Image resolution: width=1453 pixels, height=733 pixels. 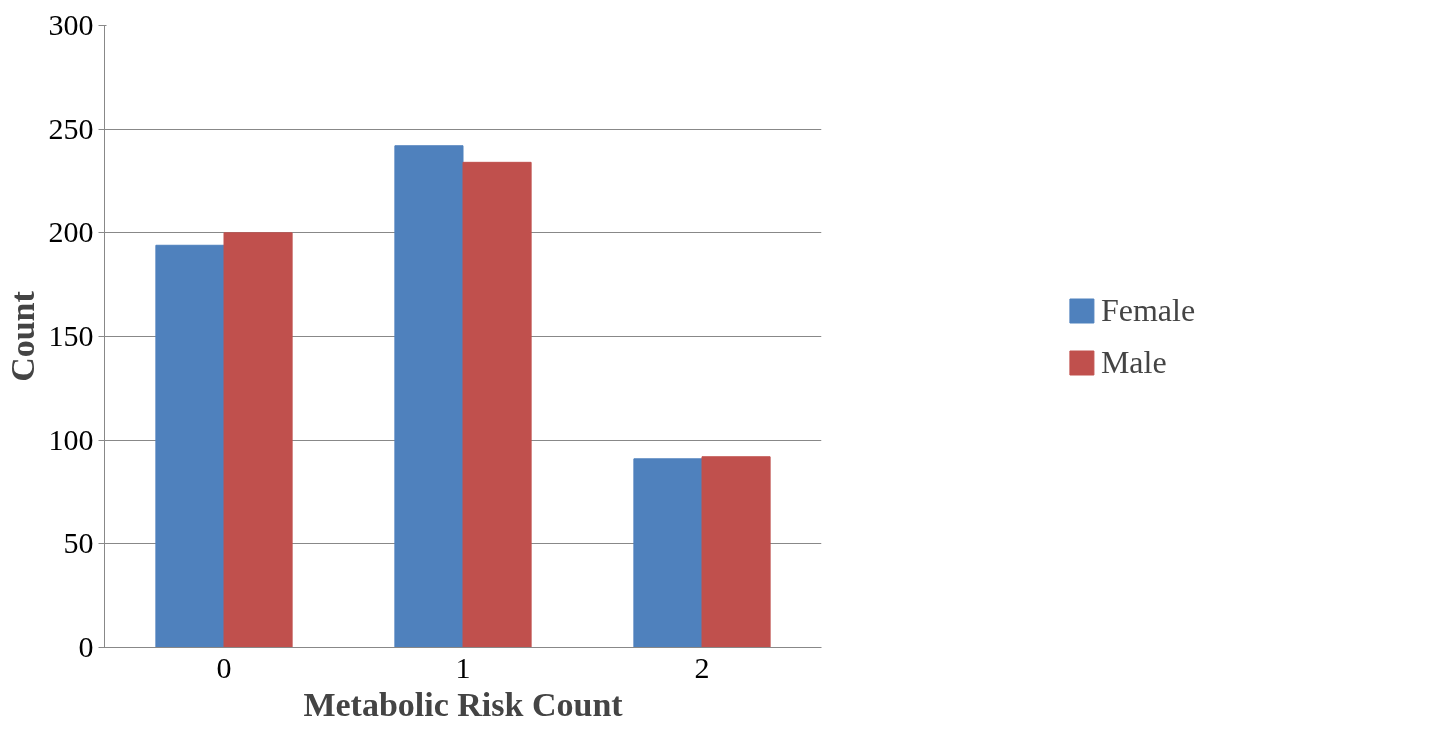 What do you see at coordinates (71, 335) in the screenshot?
I see `y-tick-label: 150` at bounding box center [71, 335].